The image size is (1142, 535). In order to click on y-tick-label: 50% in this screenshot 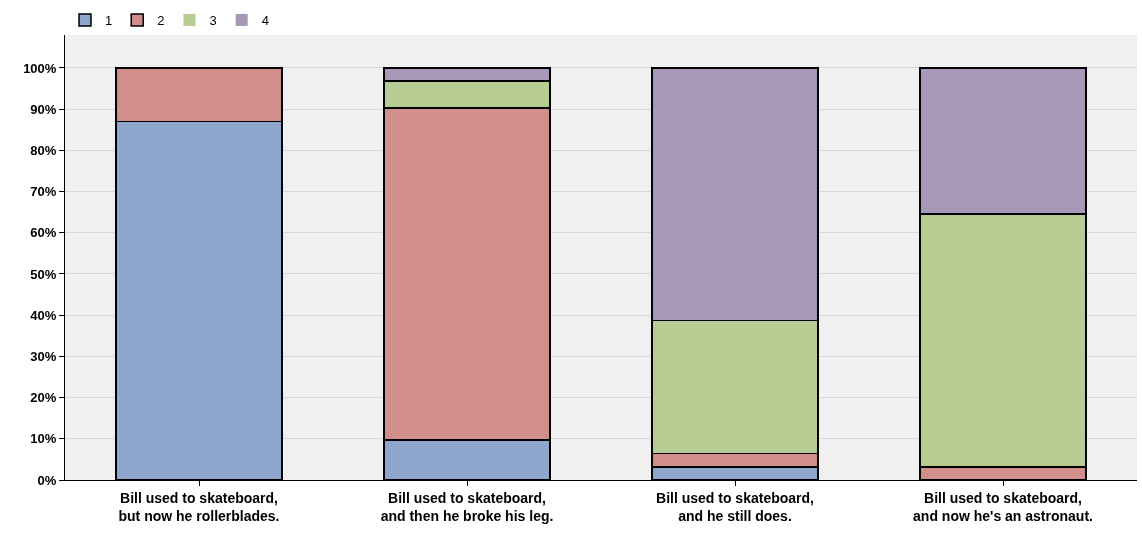, I will do `click(43, 274)`.